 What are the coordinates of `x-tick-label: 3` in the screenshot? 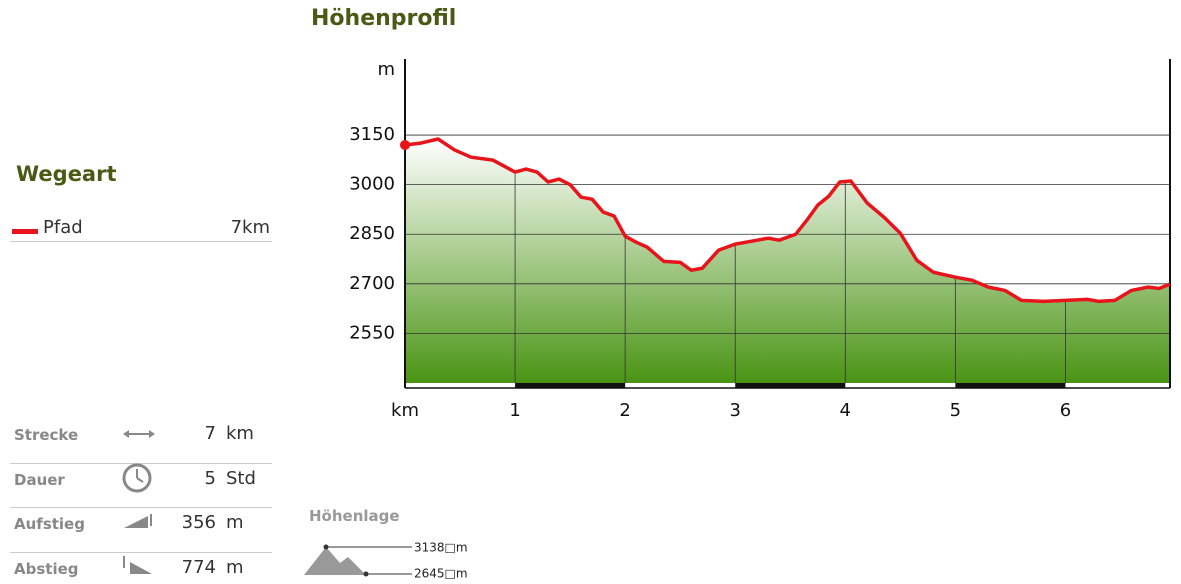 It's located at (734, 410).